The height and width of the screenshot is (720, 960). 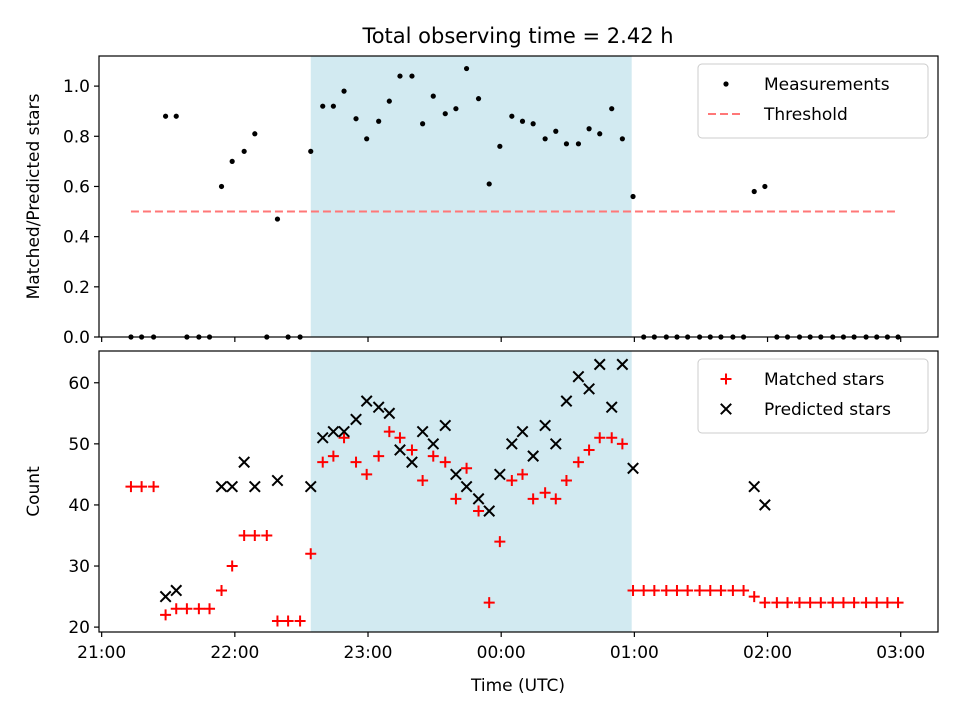 I want to click on legend: Measurements Threshold, so click(x=813, y=101).